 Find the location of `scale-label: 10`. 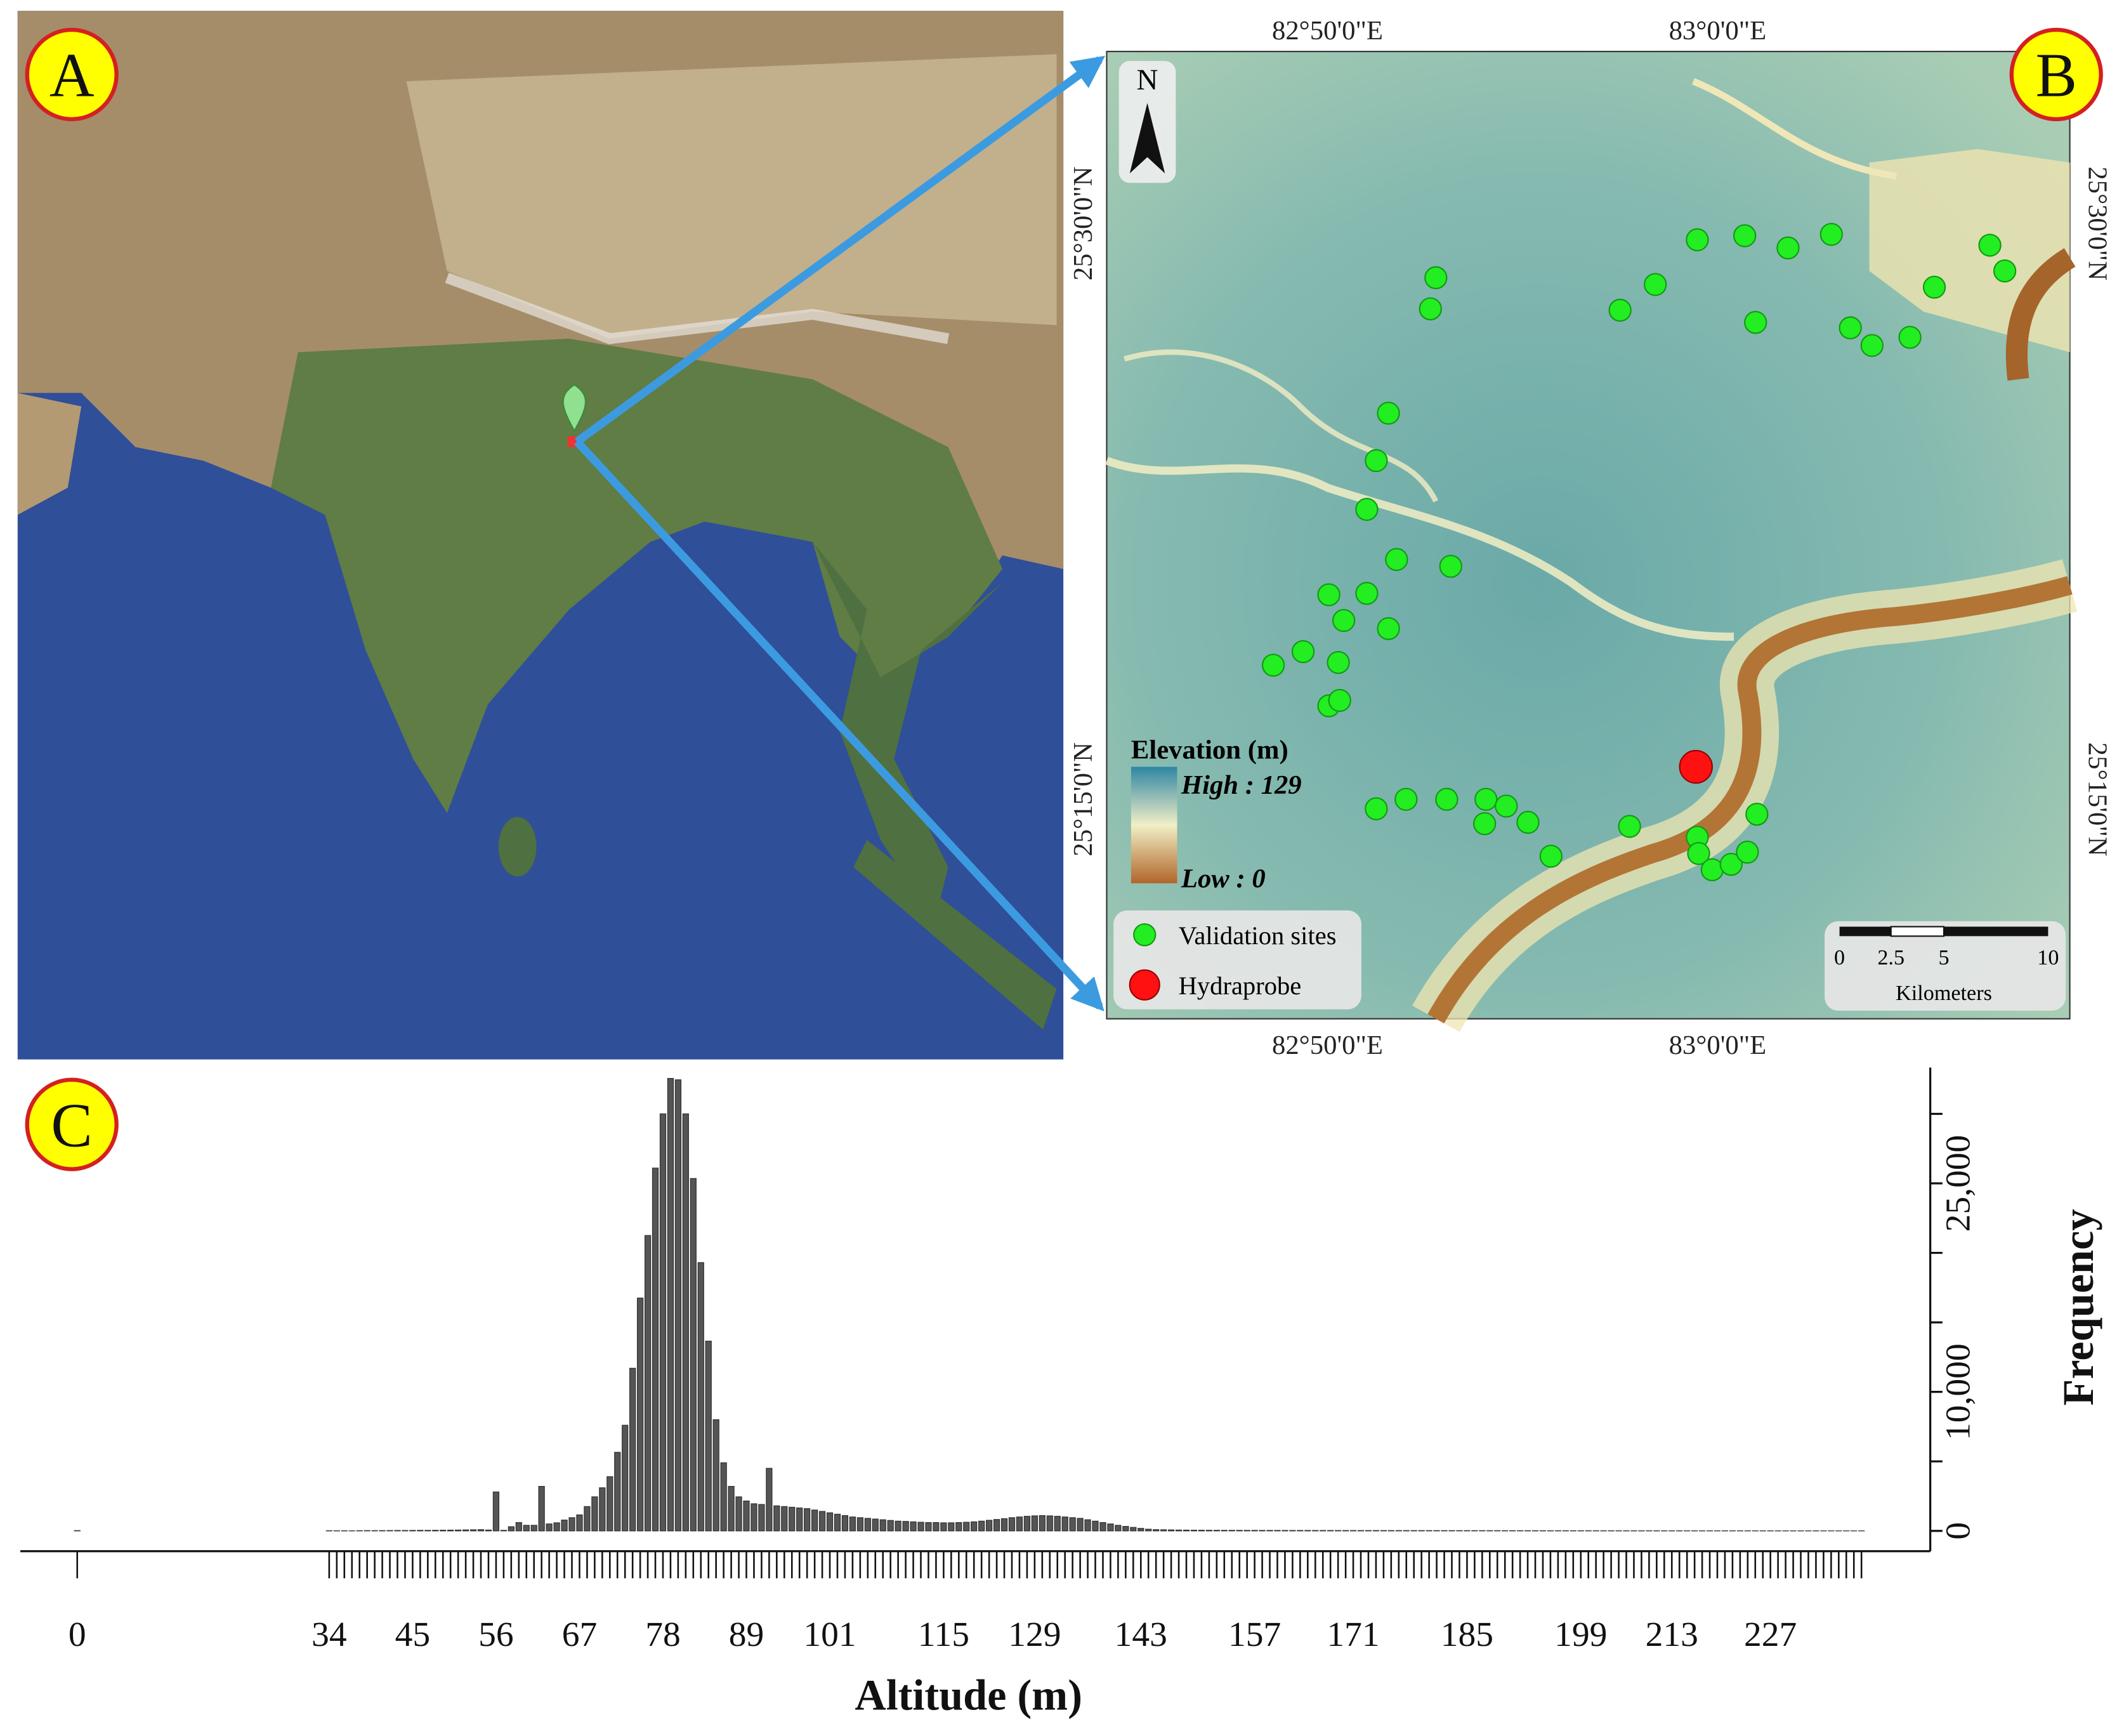

scale-label: 10 is located at coordinates (2048, 958).